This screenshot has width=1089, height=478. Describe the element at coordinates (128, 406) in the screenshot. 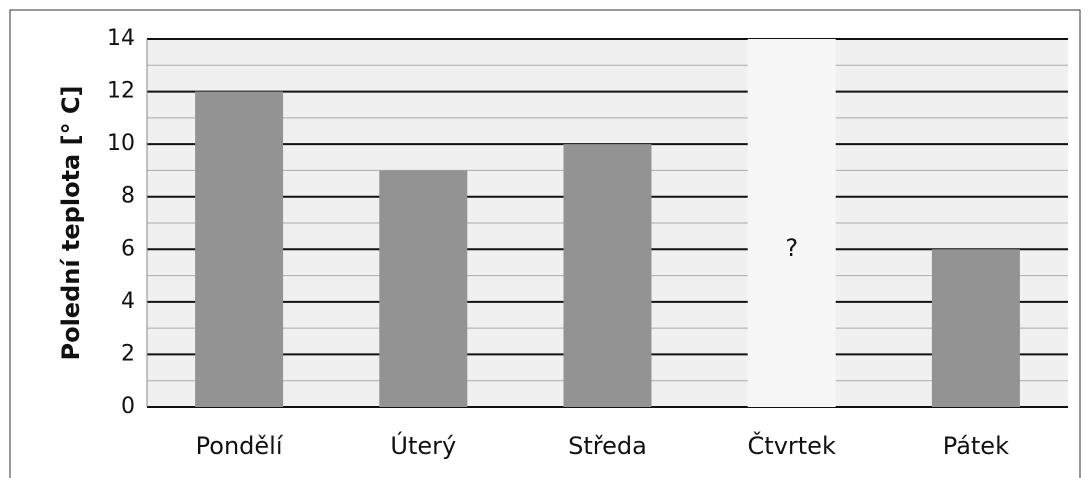

I see `y-tick-label: 0` at that location.